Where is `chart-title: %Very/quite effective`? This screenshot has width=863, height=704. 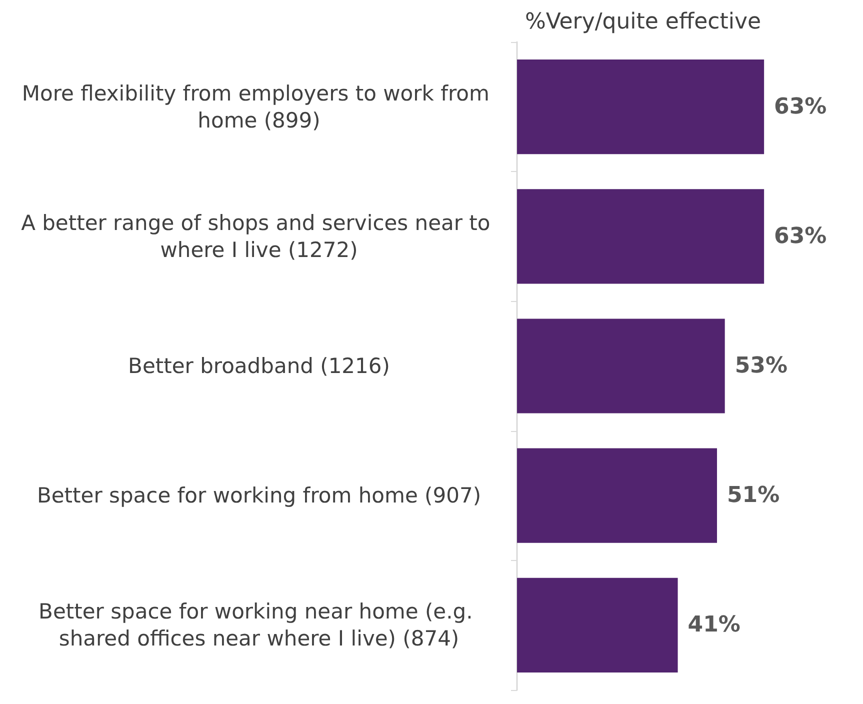
chart-title: %Very/quite effective is located at coordinates (643, 22).